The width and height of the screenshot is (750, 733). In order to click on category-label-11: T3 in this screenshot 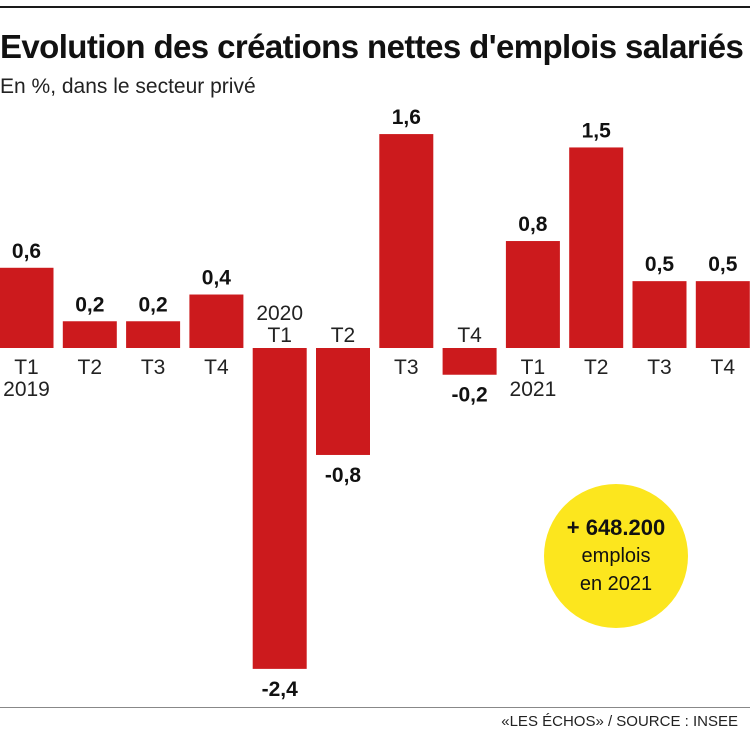, I will do `click(659, 367)`.